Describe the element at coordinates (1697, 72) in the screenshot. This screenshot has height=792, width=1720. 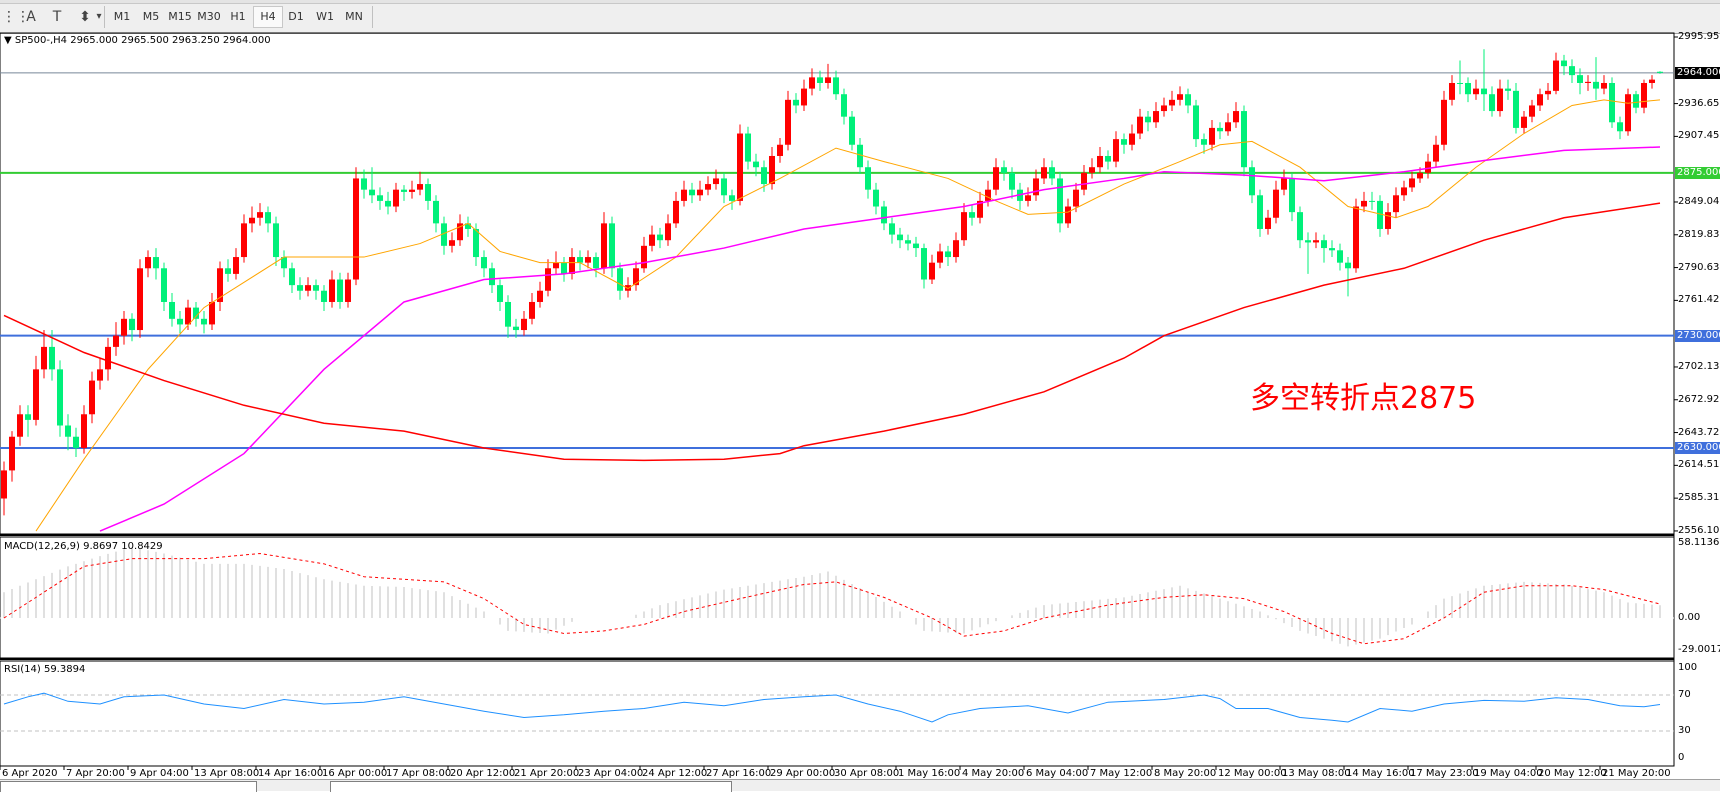
I see `price-line-label-2964.000: 2964.000` at that location.